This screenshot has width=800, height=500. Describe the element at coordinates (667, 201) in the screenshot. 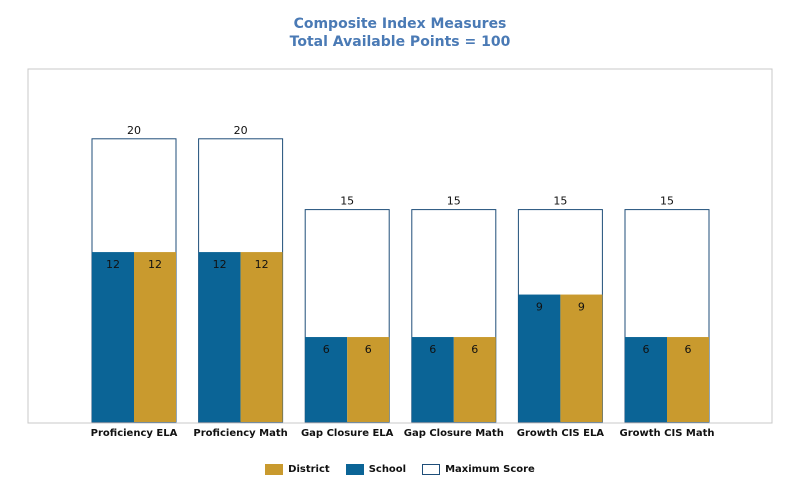

I see `label-maximum-growth-cis-math: 15` at that location.